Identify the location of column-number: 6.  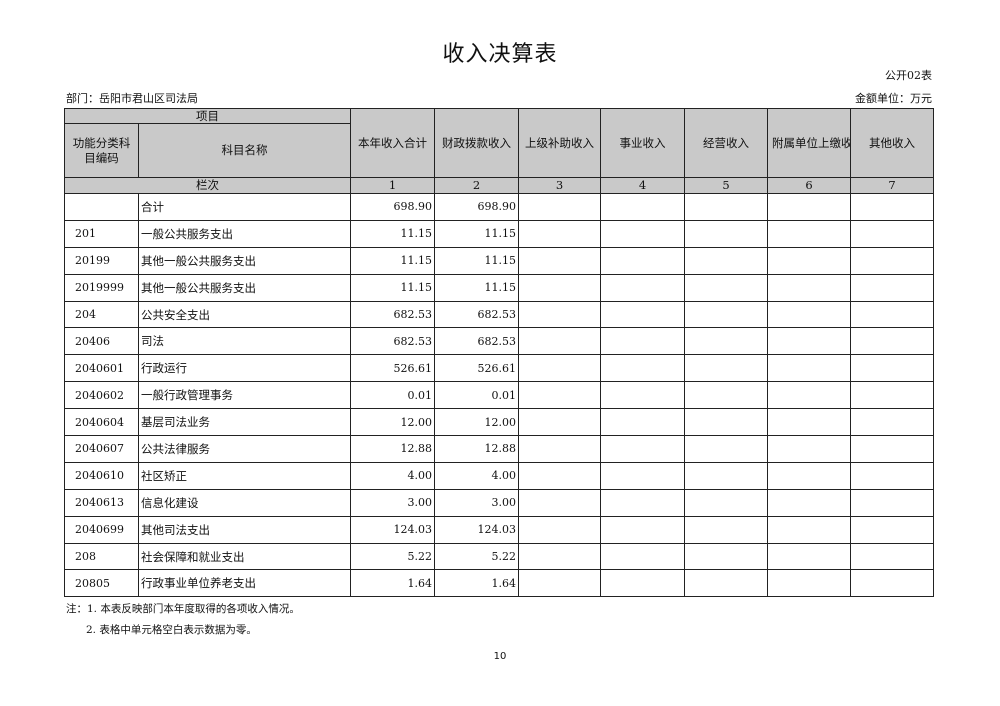
(809, 185).